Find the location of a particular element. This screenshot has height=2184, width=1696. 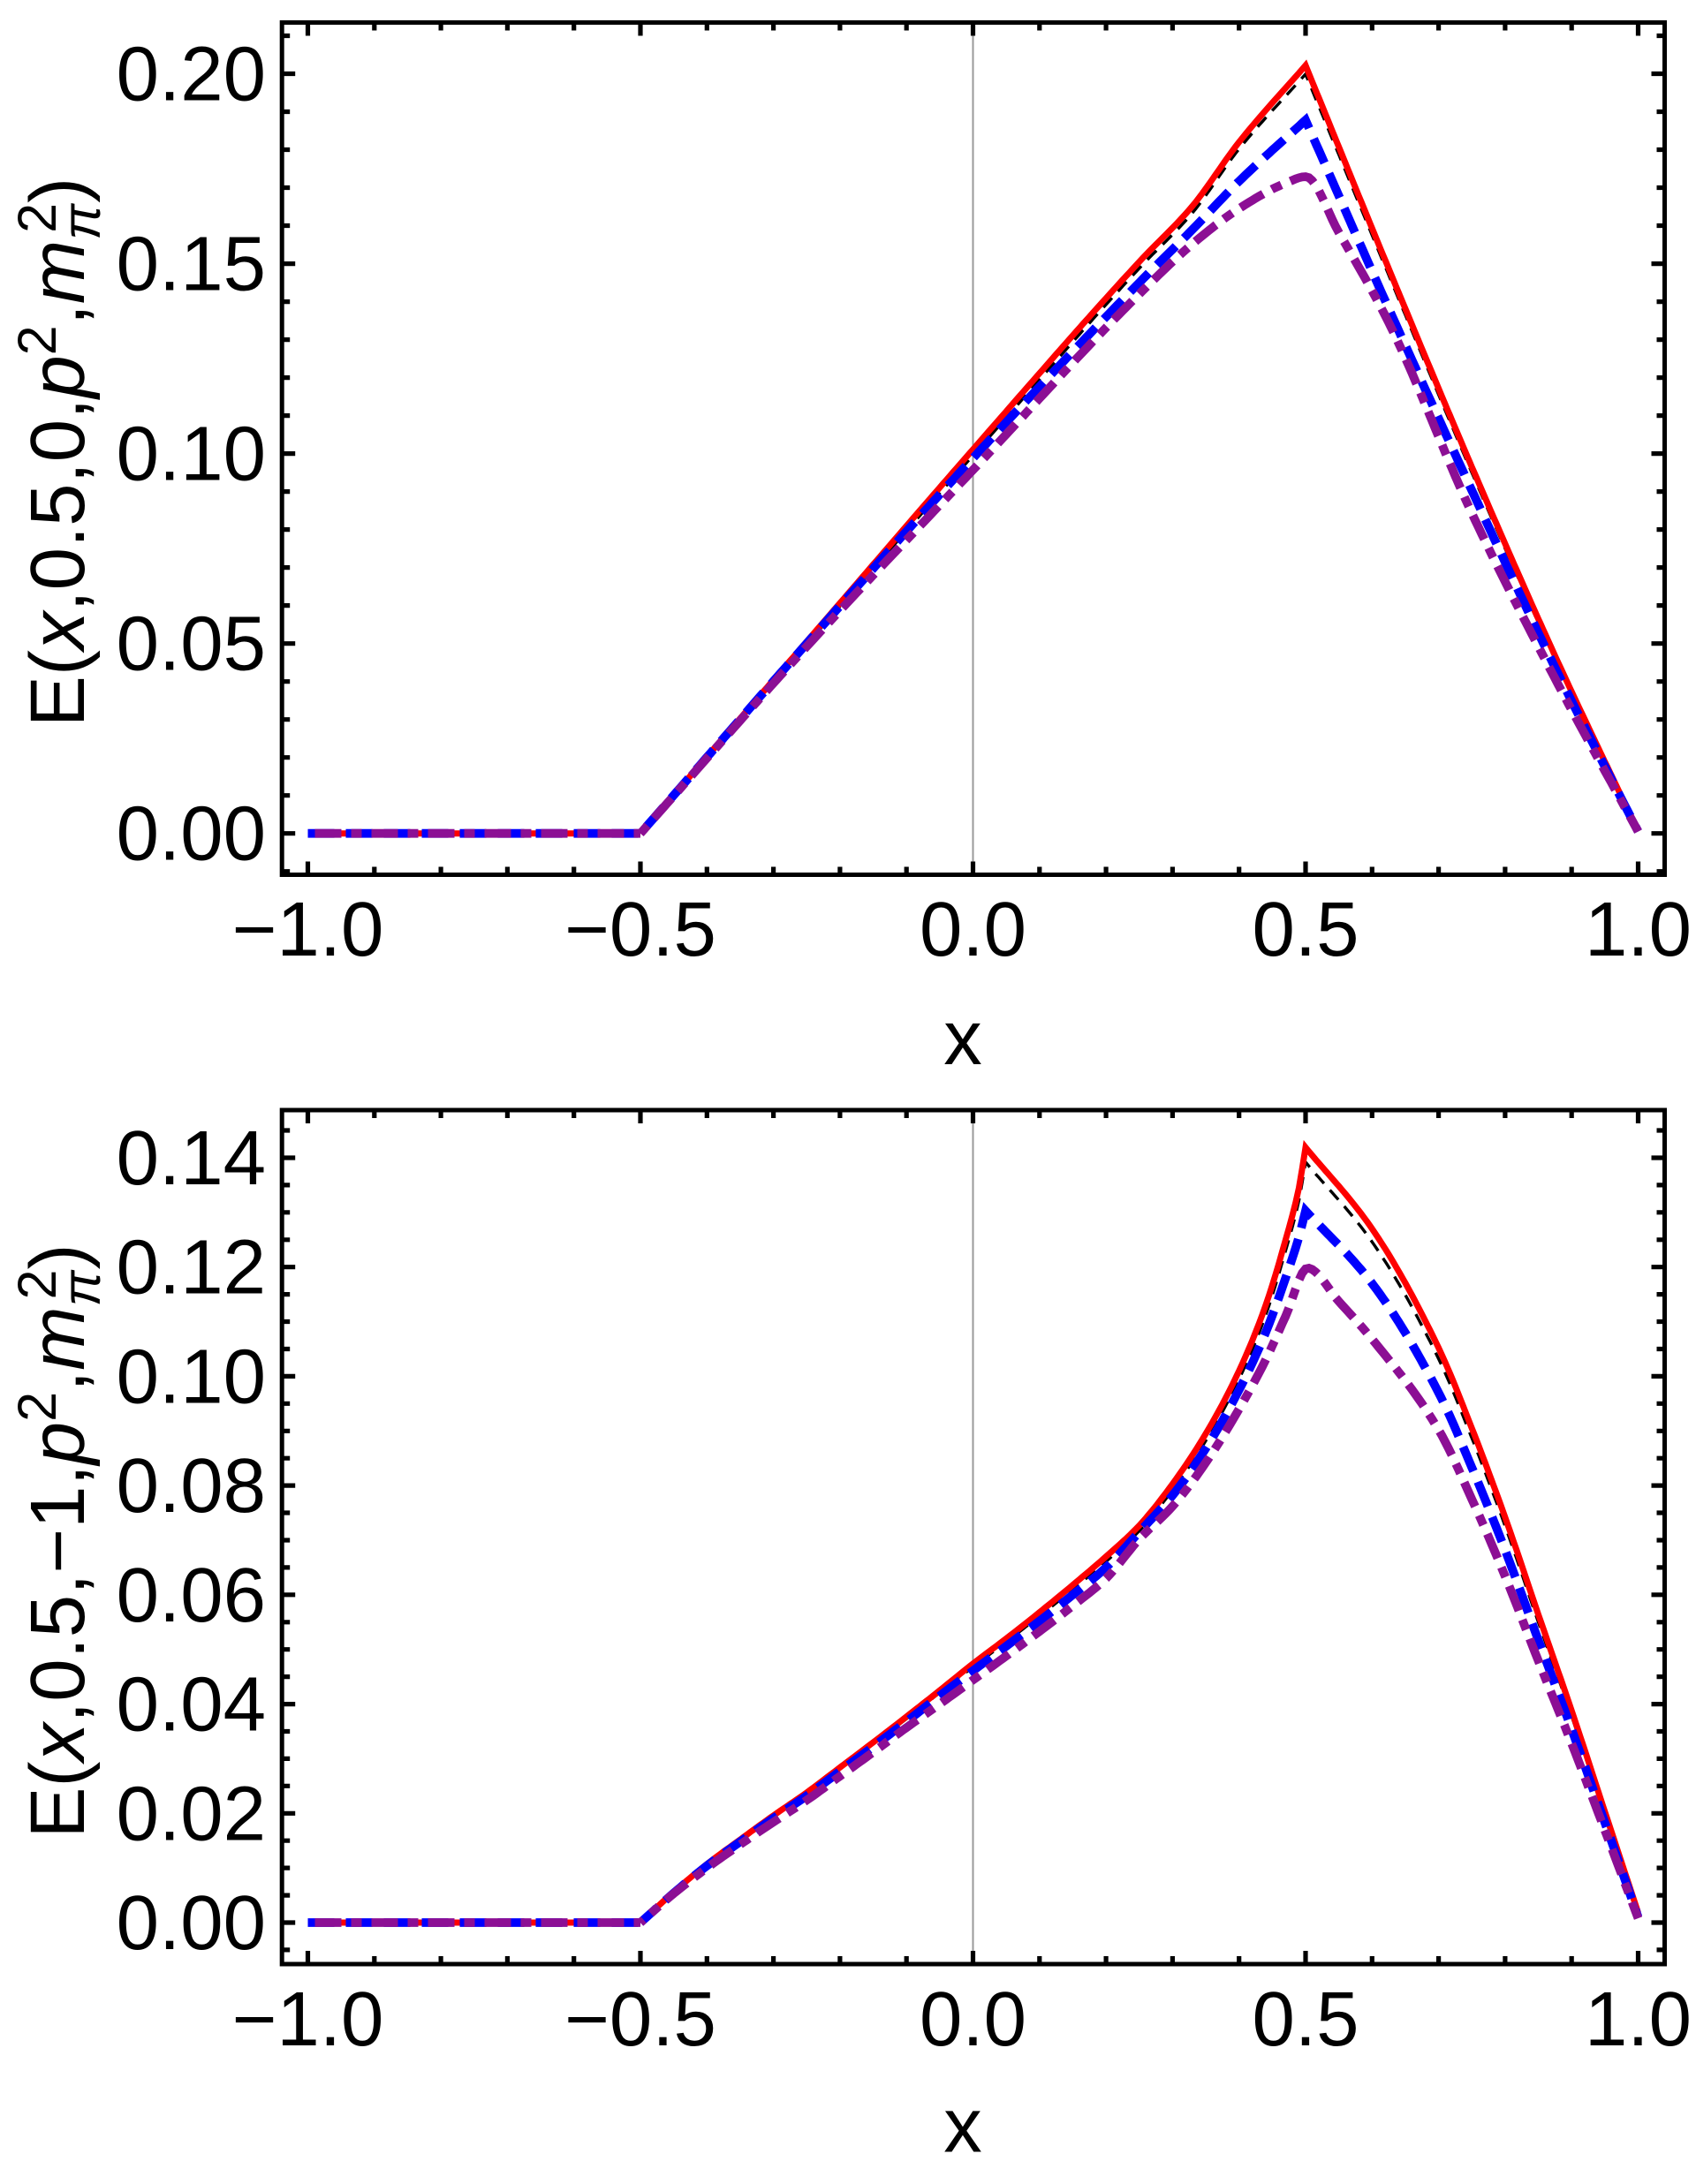

svg-text: 0.04 is located at coordinates (191, 1705).